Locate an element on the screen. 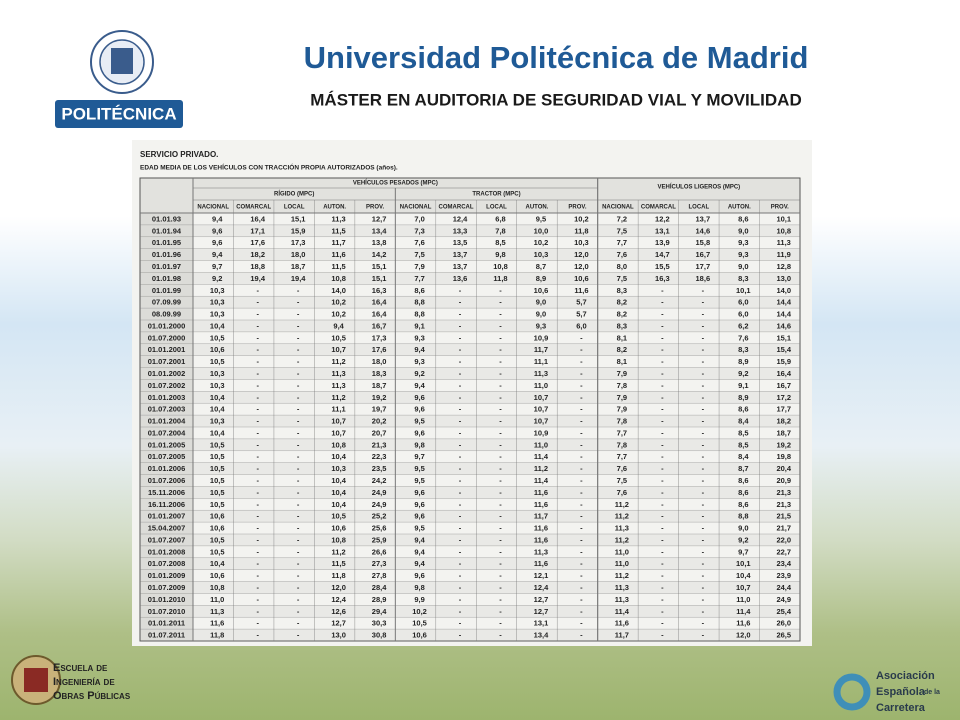  table-cell: 11,0 is located at coordinates (622, 551).